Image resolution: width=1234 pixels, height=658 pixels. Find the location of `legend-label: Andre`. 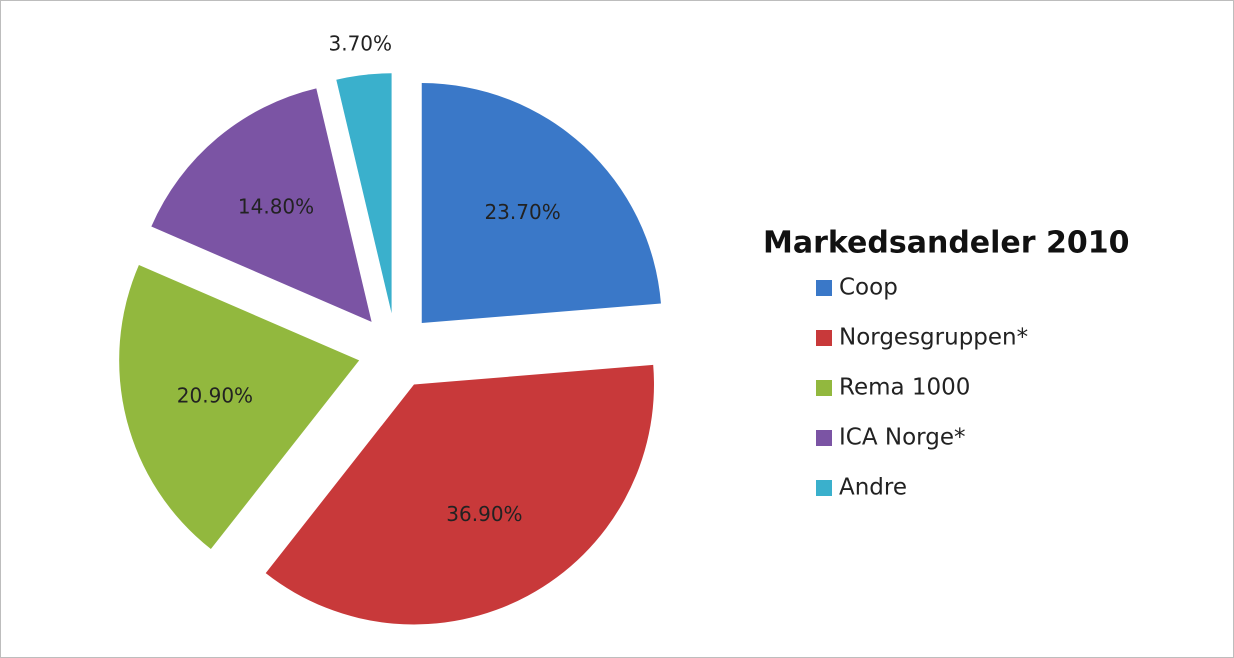

legend-label: Andre is located at coordinates (873, 488).